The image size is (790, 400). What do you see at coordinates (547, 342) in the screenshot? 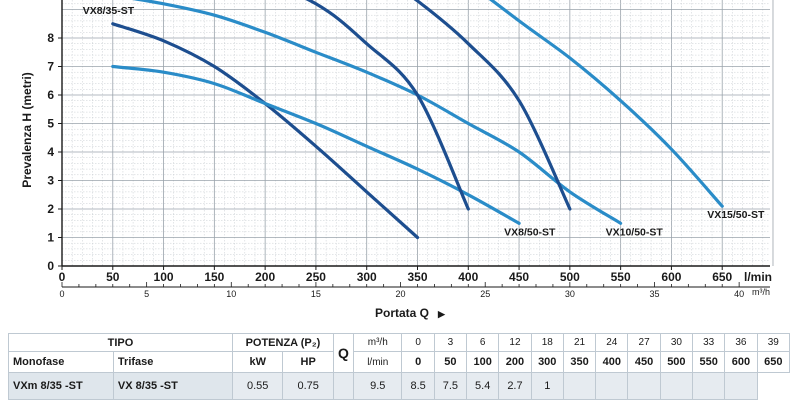
I see `m3h-value: 18` at bounding box center [547, 342].